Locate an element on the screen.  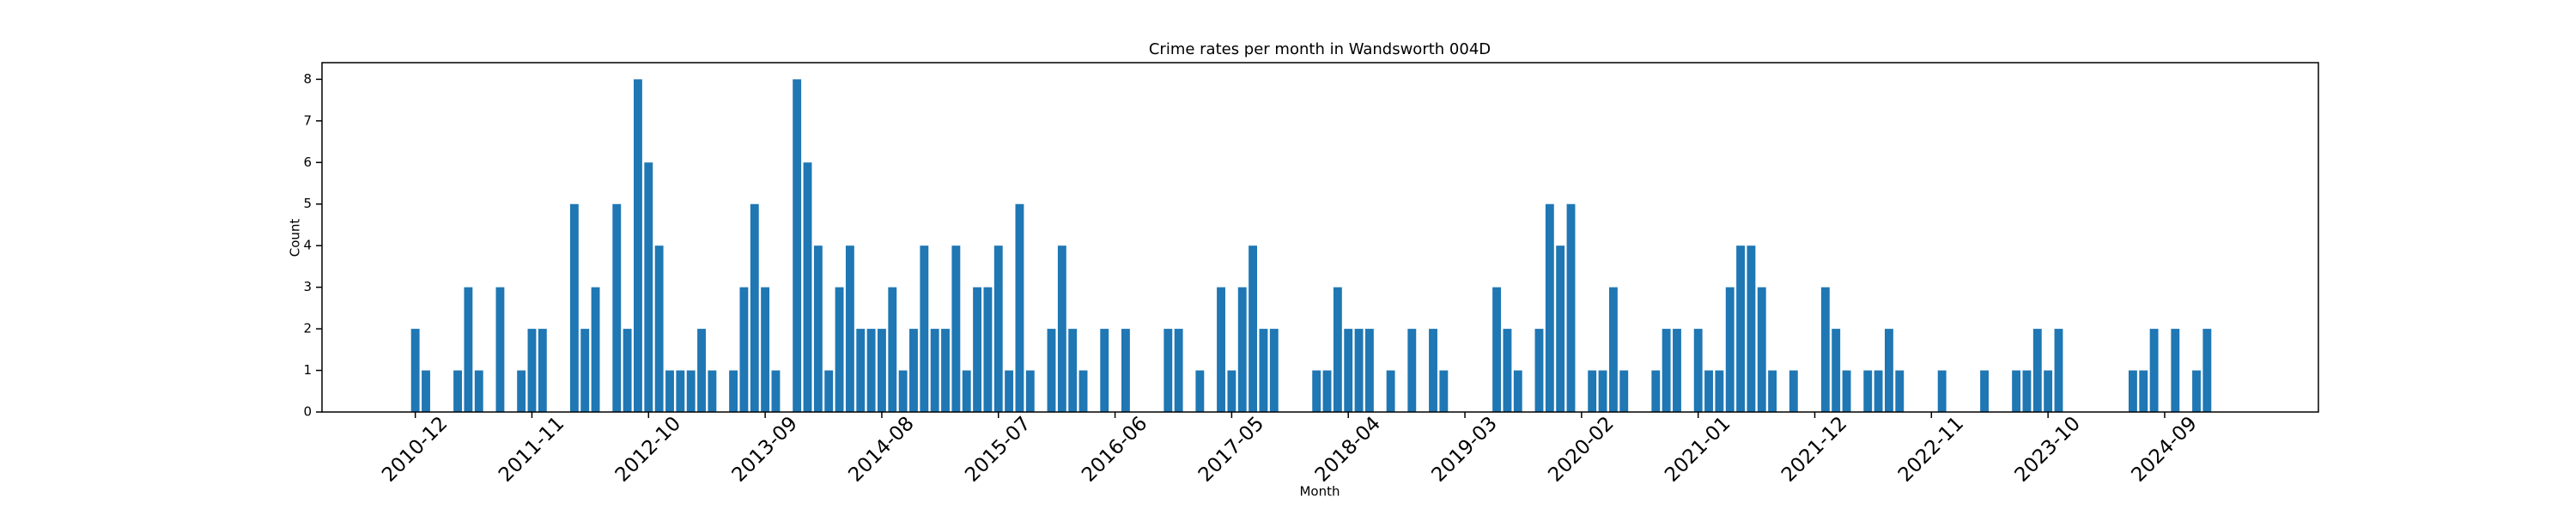
y-tick-label: 4 is located at coordinates (307, 245).